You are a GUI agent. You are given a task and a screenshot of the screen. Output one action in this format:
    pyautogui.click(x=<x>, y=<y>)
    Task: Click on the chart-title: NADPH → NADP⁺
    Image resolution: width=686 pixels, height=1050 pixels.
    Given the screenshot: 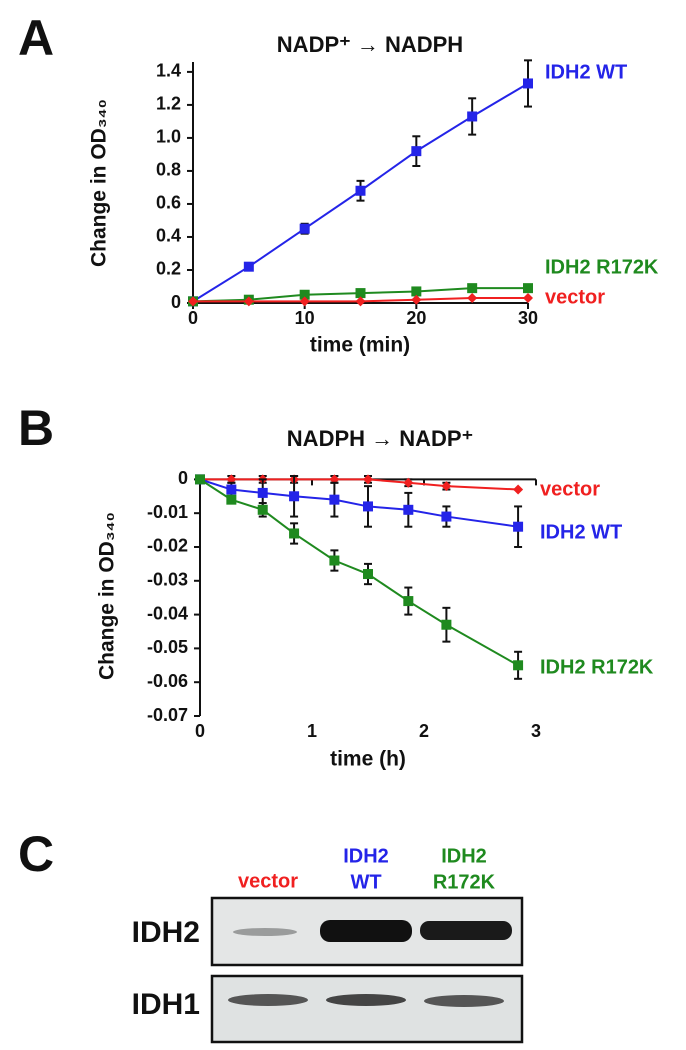 What is the action you would take?
    pyautogui.click(x=380, y=438)
    